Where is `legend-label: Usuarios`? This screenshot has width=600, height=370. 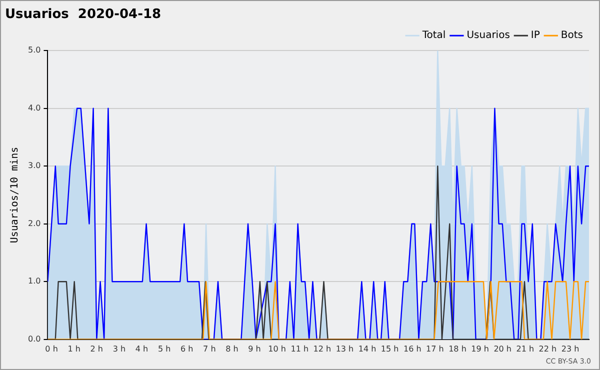 legend-label: Usuarios is located at coordinates (488, 36).